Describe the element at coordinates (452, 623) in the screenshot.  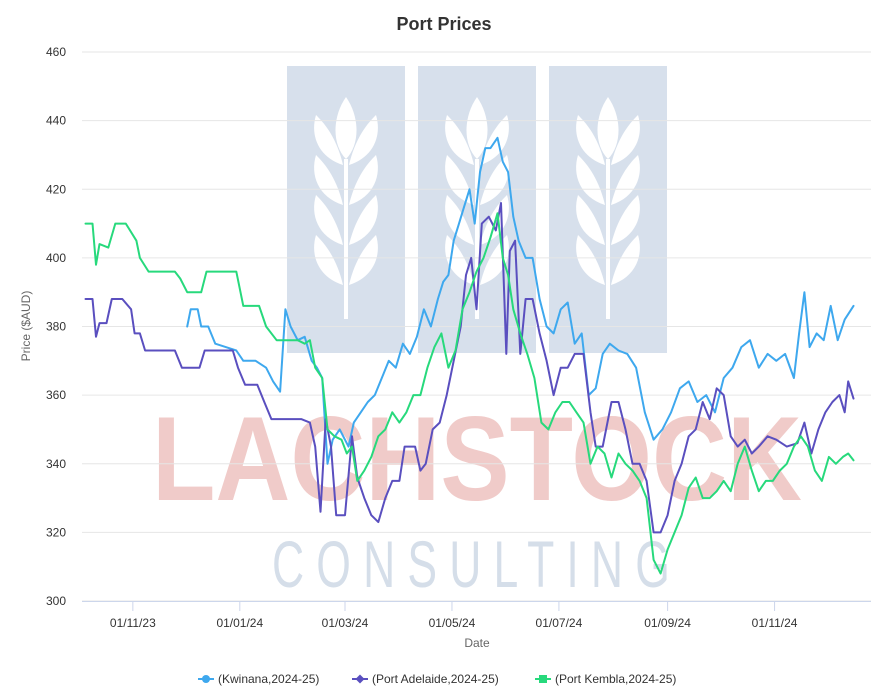
I see `x-tick-label: 01/05/24` at that location.